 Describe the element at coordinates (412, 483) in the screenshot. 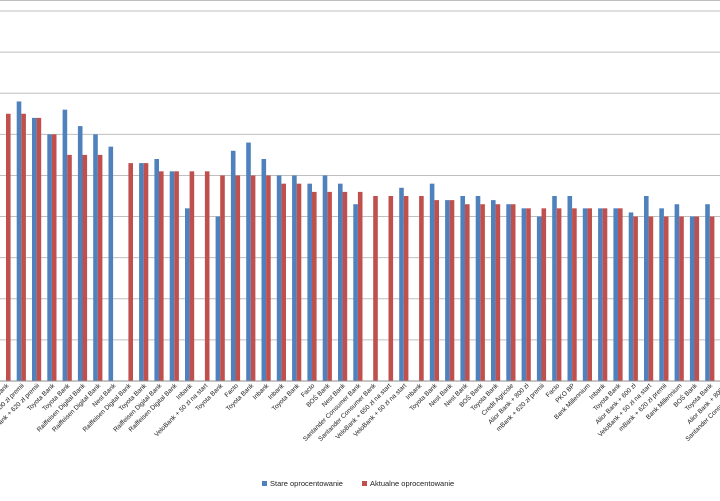

I see `legend-label: Aktualne oprocentowanie` at that location.